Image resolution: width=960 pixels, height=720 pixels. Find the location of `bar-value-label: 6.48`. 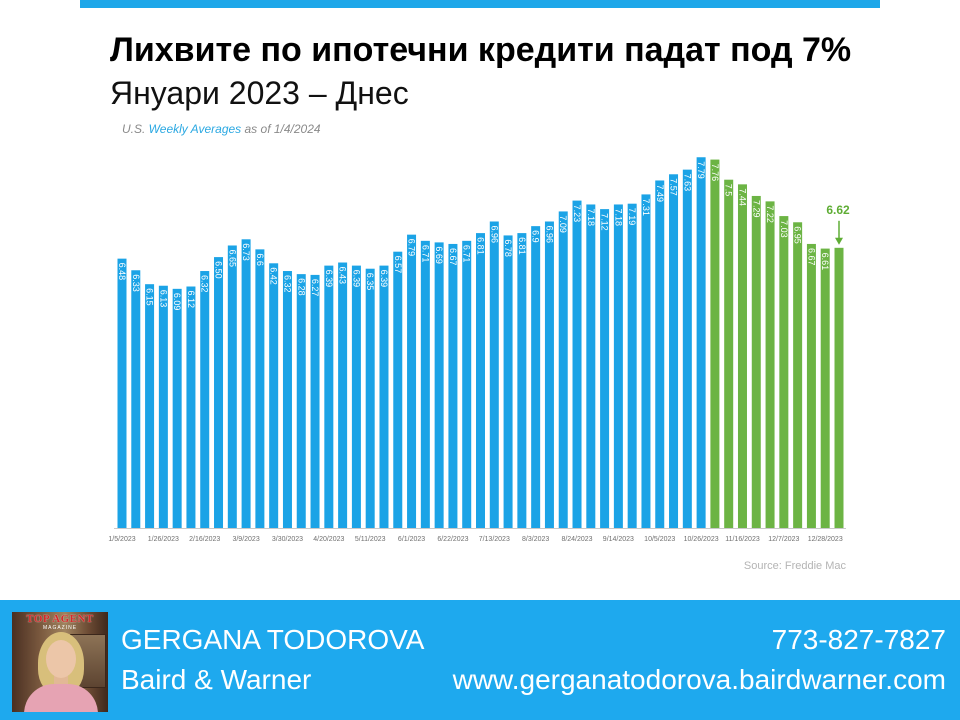

bar-value-label: 6.48 is located at coordinates (122, 272).